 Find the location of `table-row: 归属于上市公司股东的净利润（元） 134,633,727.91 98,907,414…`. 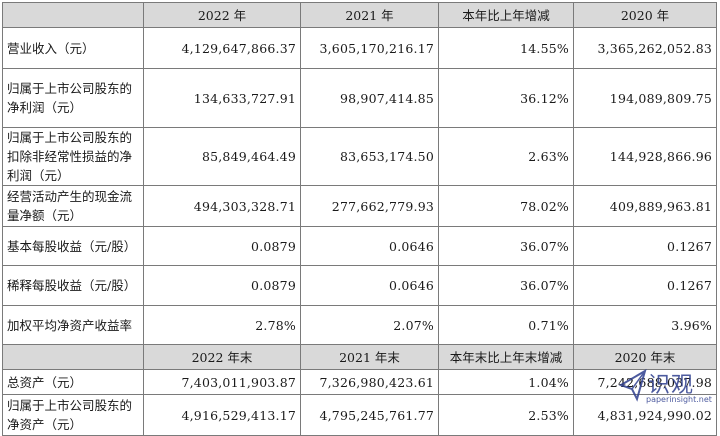

table-row: 归属于上市公司股东的净利润（元） 134,633,727.91 98,907,414… is located at coordinates (359, 98).